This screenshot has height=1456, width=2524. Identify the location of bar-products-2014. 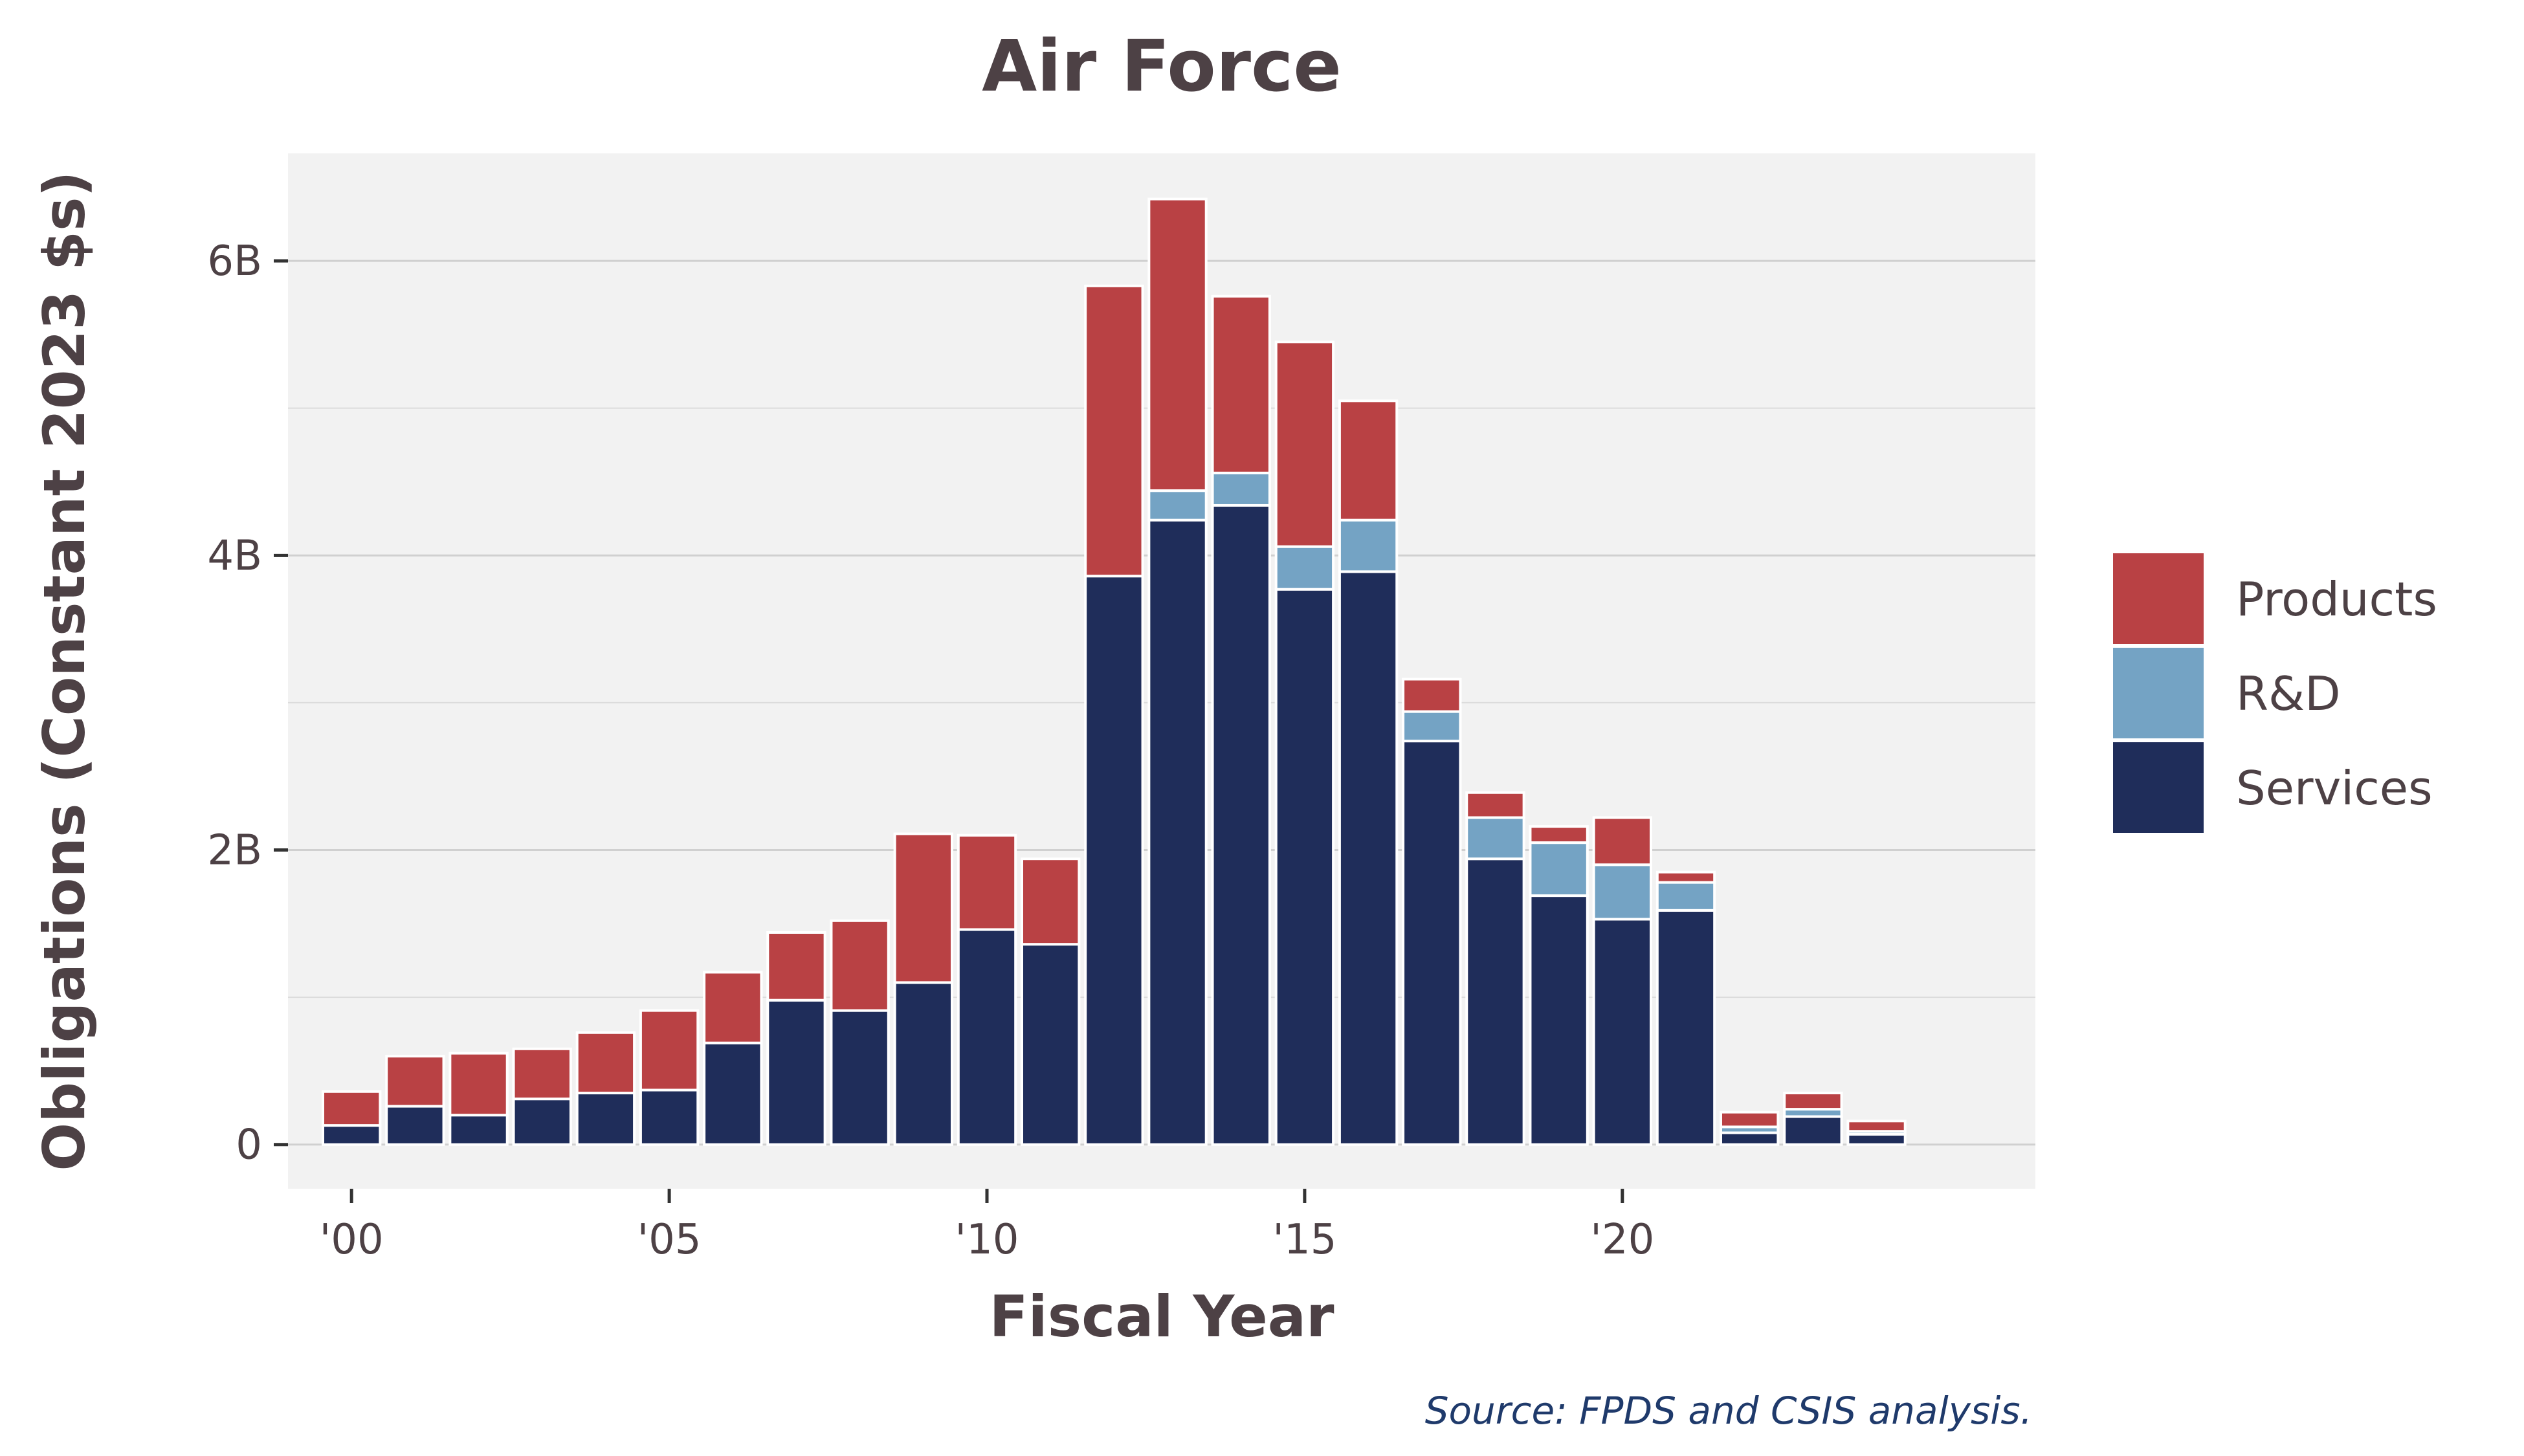
(1241, 384).